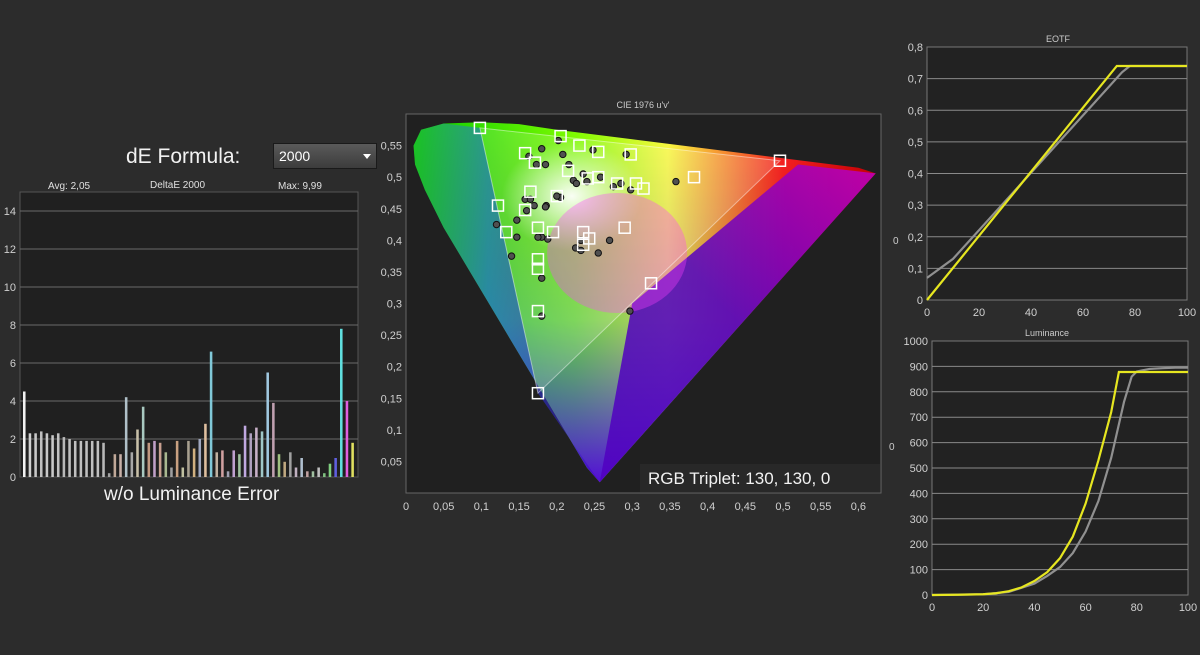 The image size is (1200, 655). What do you see at coordinates (189, 334) in the screenshot?
I see `bar-plot-area` at bounding box center [189, 334].